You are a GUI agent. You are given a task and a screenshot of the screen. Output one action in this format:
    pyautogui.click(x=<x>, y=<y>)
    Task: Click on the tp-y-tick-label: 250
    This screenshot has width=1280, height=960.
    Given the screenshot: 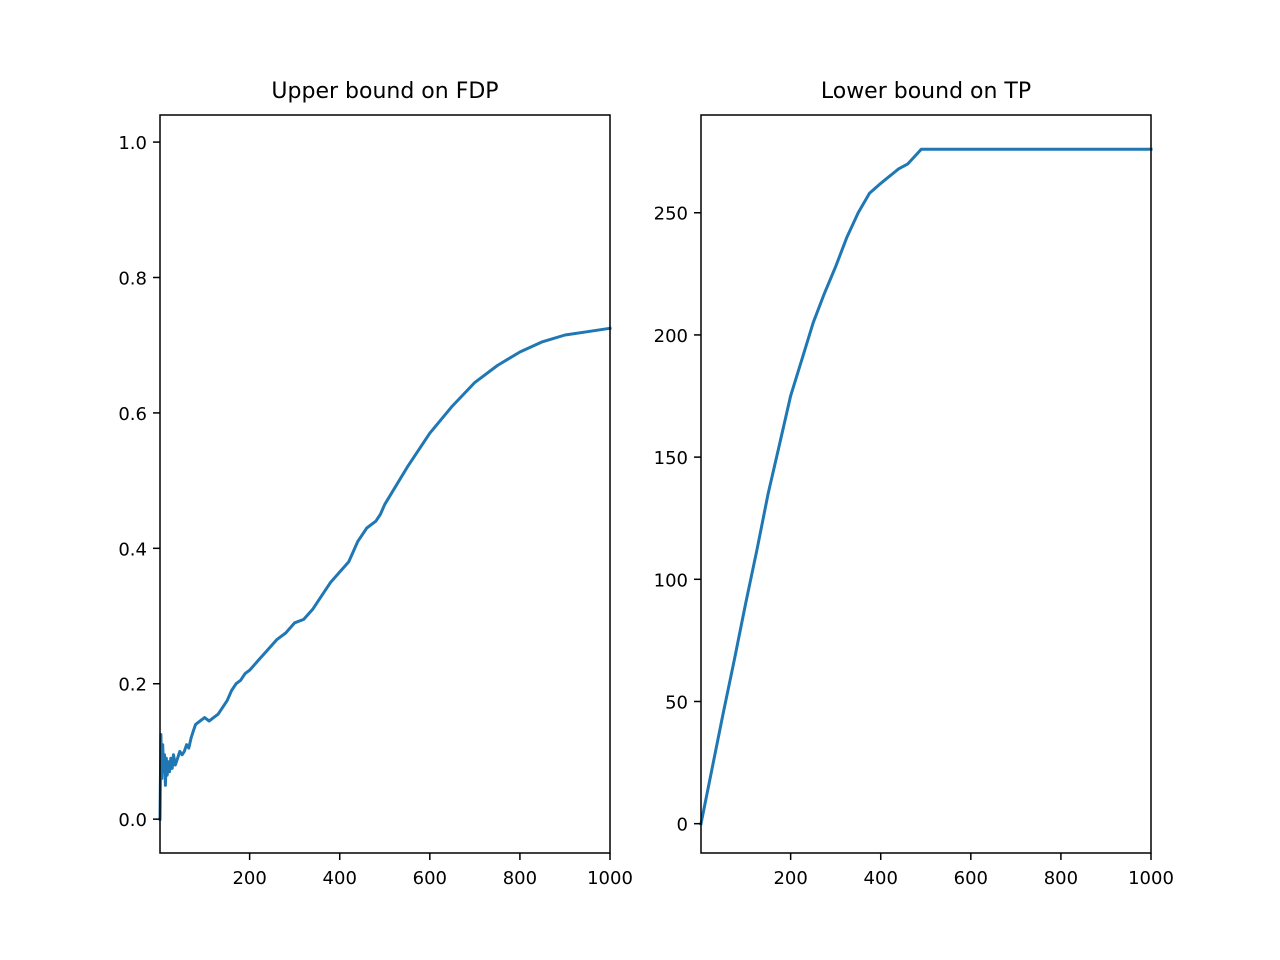 What is the action you would take?
    pyautogui.click(x=671, y=214)
    